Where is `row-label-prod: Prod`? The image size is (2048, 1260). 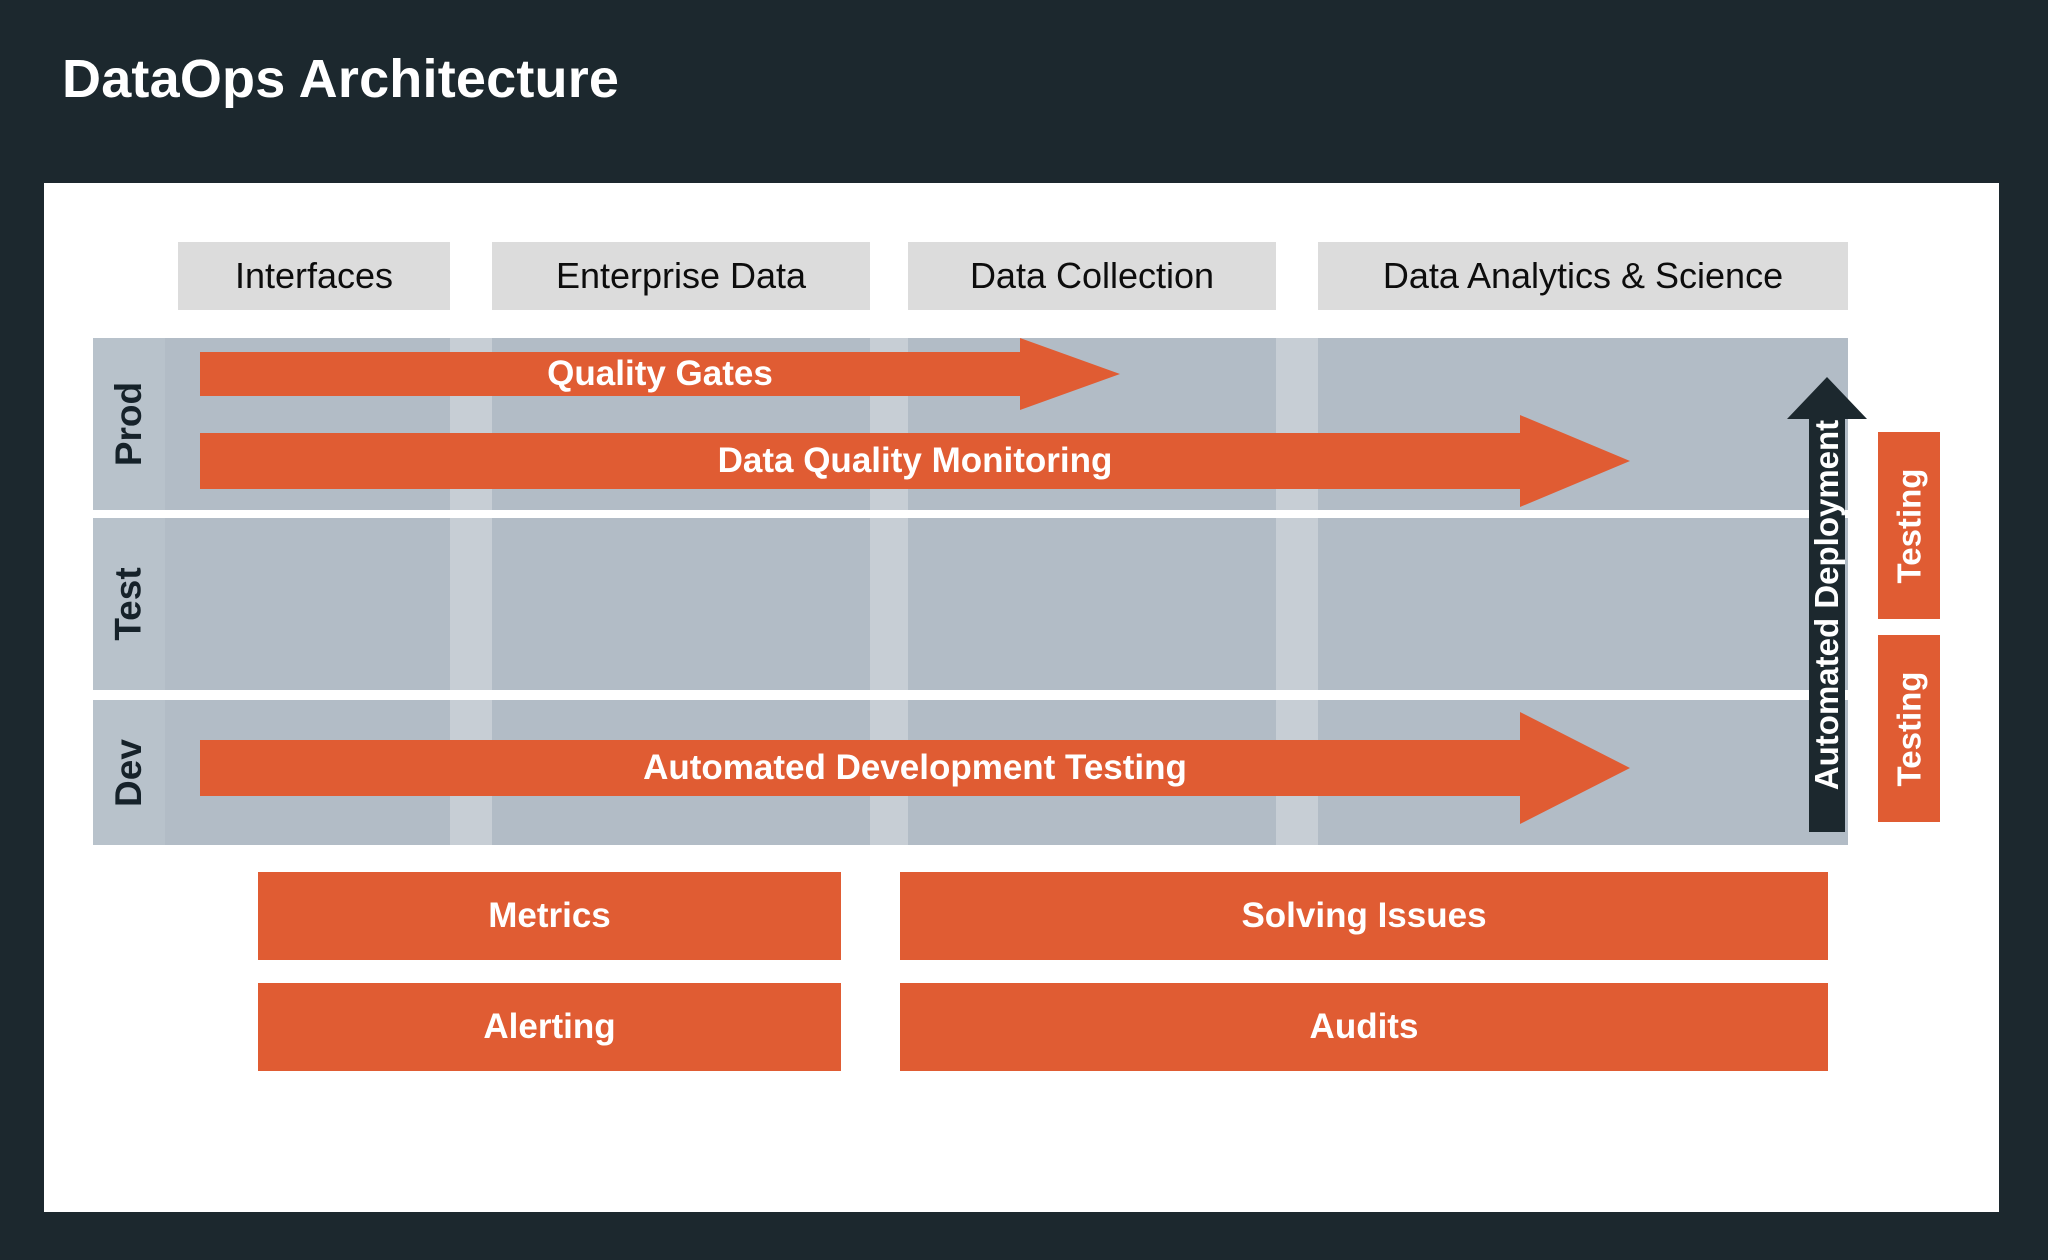
row-label-prod: Prod is located at coordinates (129, 424).